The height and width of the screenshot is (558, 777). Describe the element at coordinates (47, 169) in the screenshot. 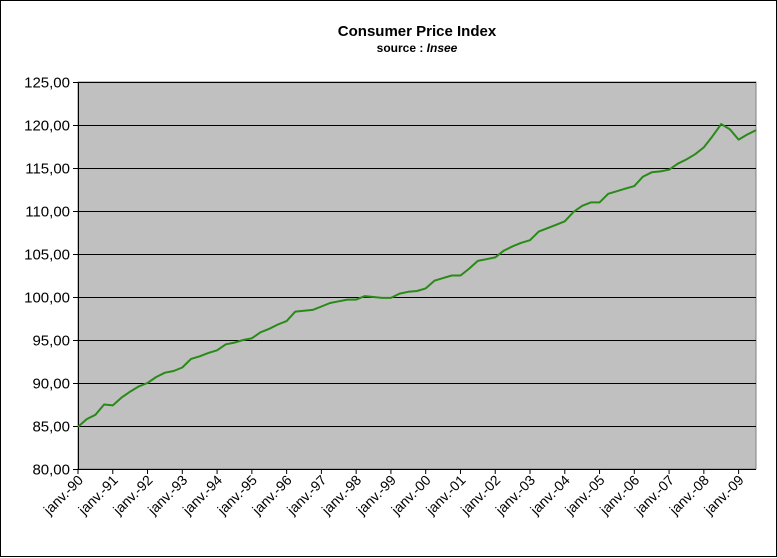

I see `y-tick-label: 115,00` at that location.